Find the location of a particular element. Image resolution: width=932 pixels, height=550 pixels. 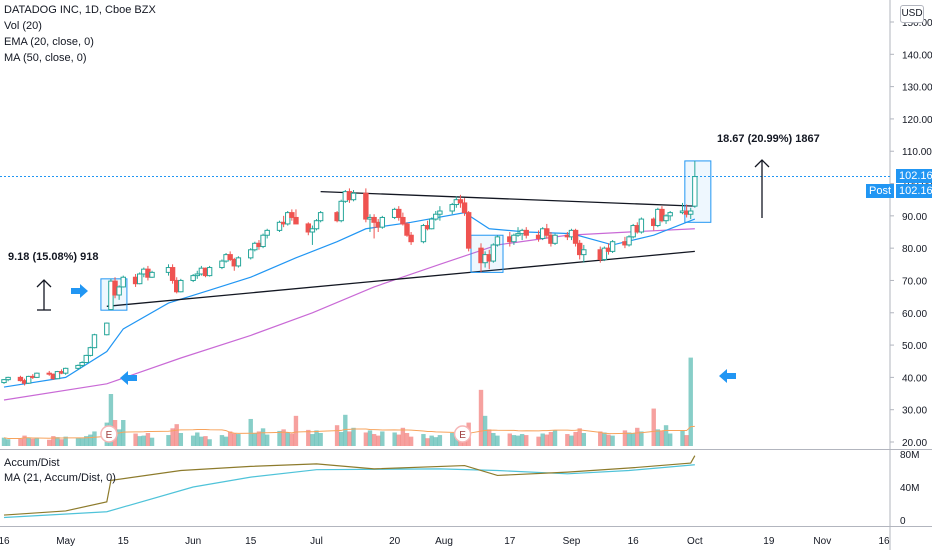

legend-ma: MA (50, close, 0) is located at coordinates (45, 58).